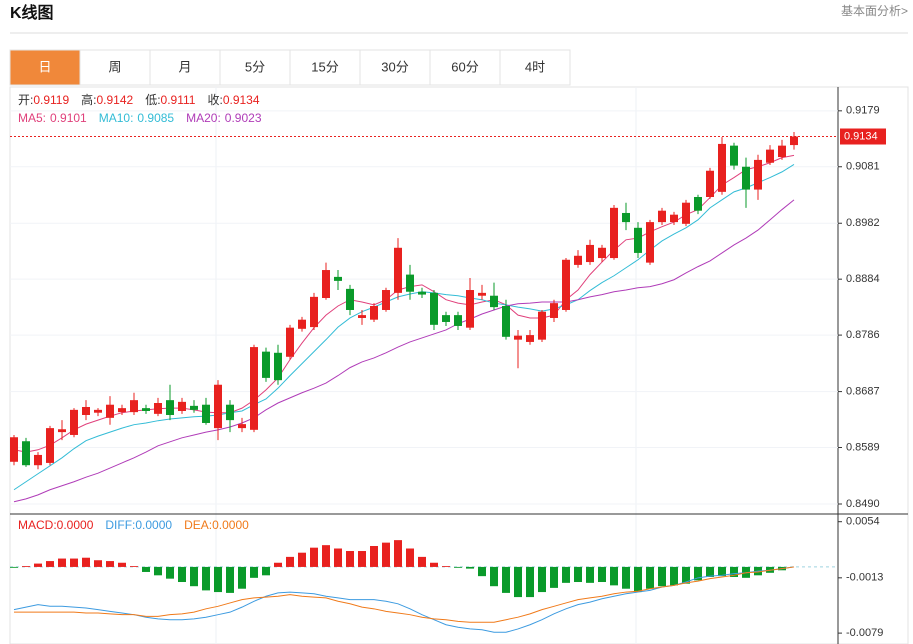 Image resolution: width=913 pixels, height=644 pixels. What do you see at coordinates (203, 118) in the screenshot?
I see `legend-name: MA20:` at bounding box center [203, 118].